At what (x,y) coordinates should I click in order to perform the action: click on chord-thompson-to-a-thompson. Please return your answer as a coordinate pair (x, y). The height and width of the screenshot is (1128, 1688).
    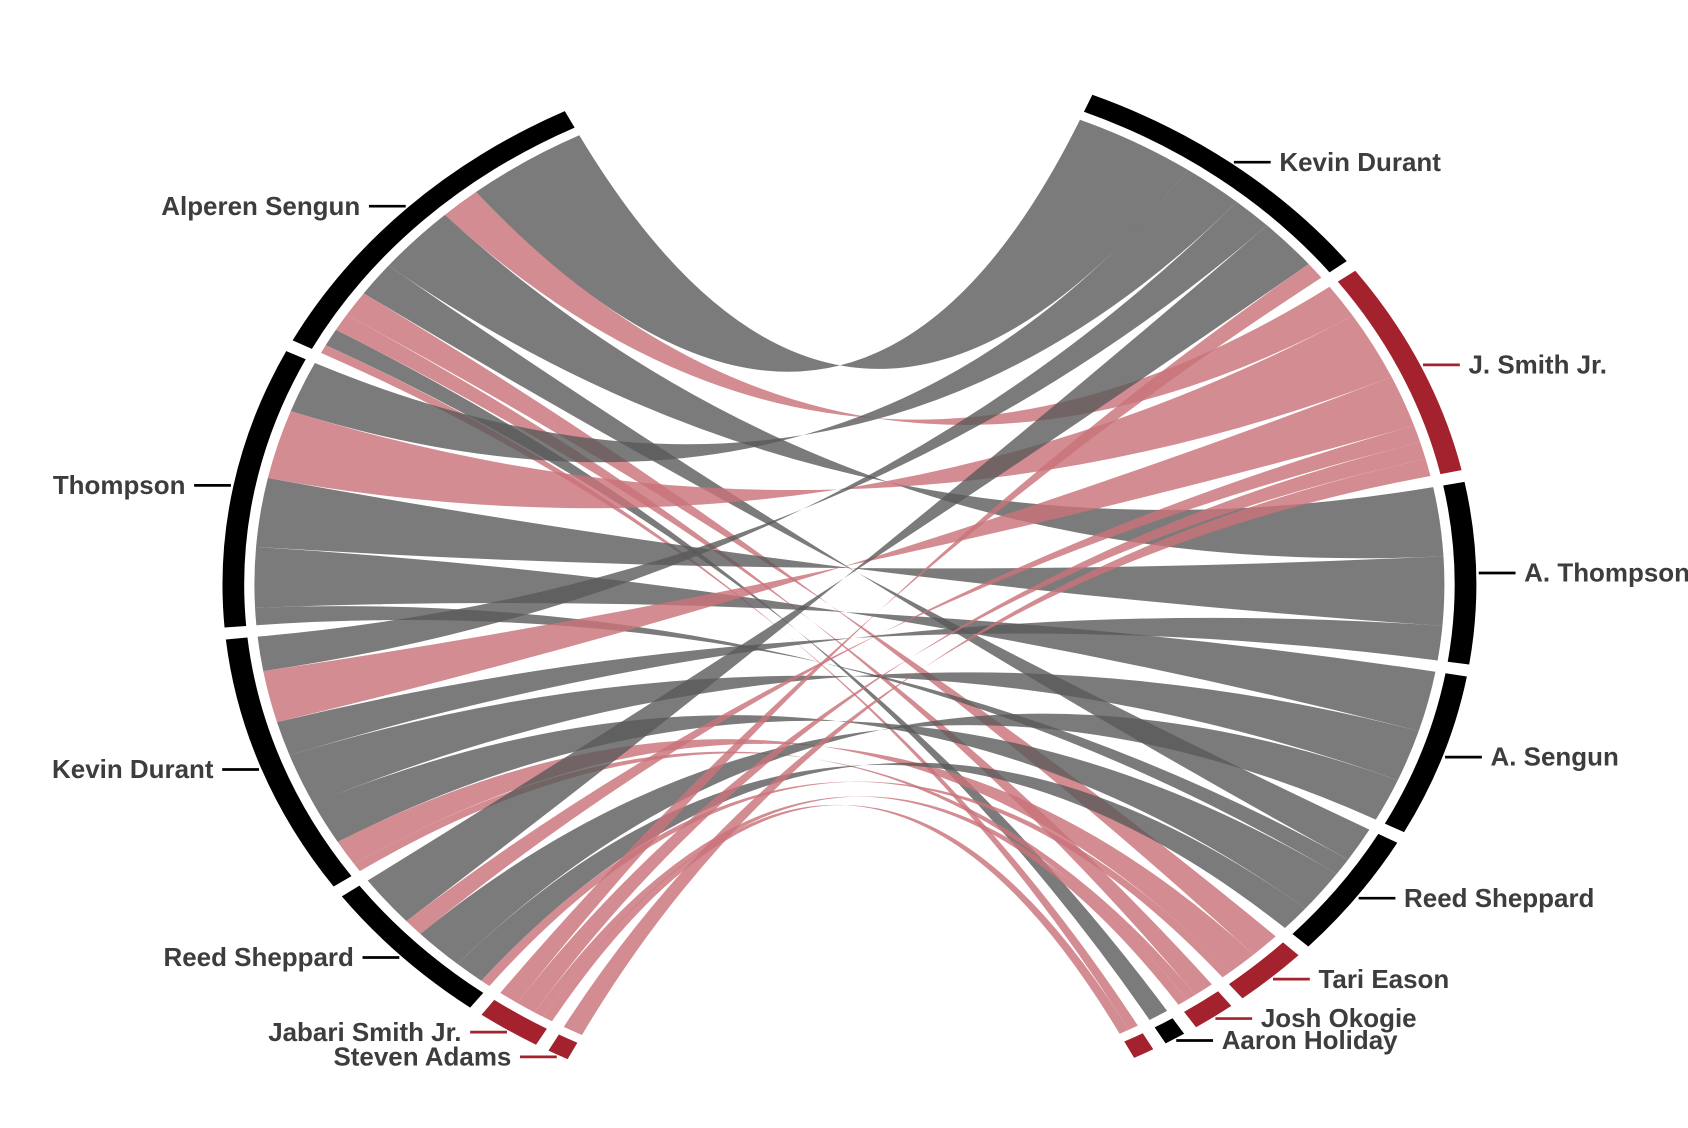
    Looking at the image, I should click on (850, 552).